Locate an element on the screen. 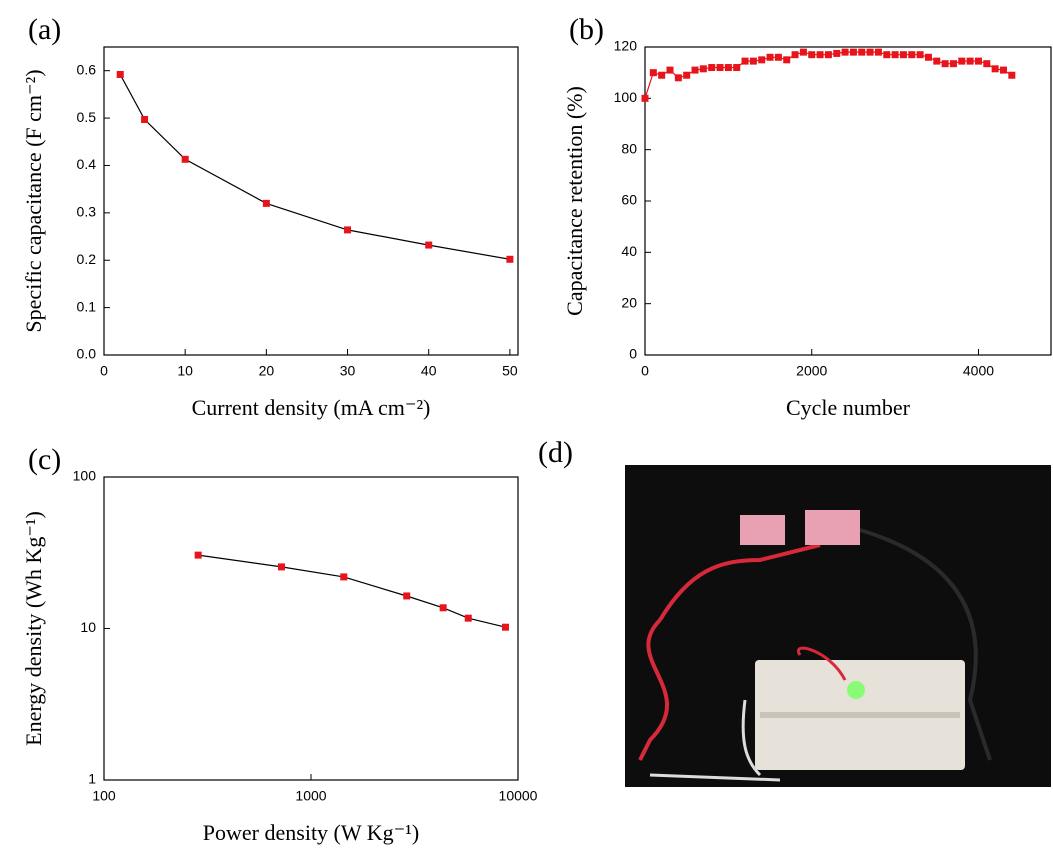  y-tick-label: 0.3 is located at coordinates (87, 212).